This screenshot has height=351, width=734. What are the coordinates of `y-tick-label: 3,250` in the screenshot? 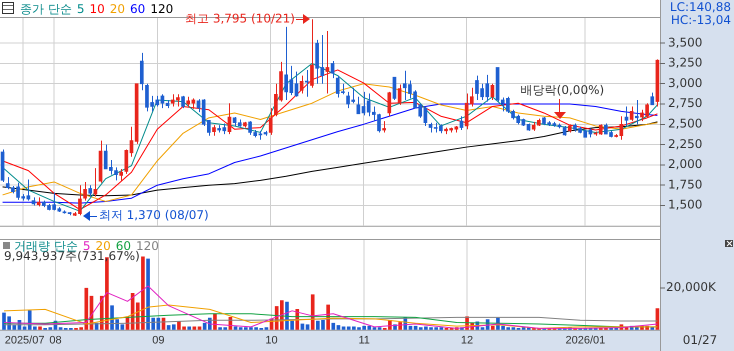 It's located at (685, 63).